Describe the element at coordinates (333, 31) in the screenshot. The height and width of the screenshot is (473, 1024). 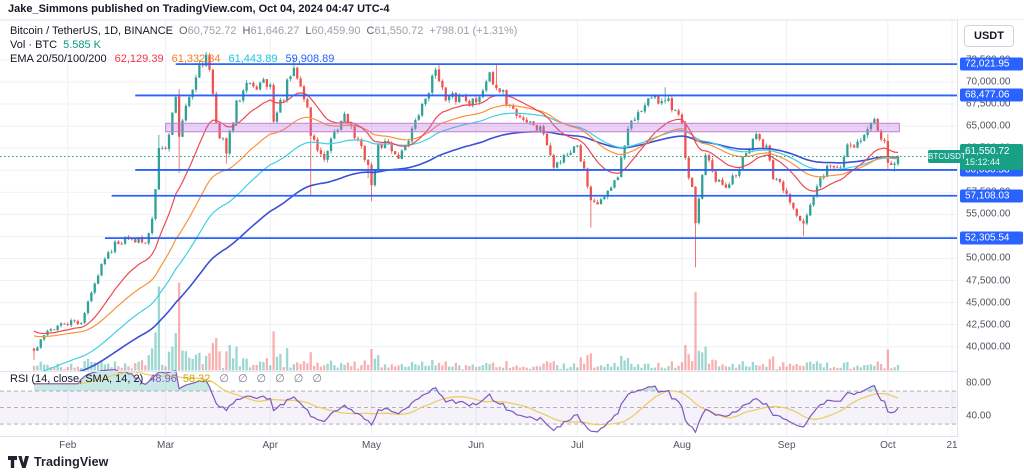
I see `ohlc-item: L60,459.90` at that location.